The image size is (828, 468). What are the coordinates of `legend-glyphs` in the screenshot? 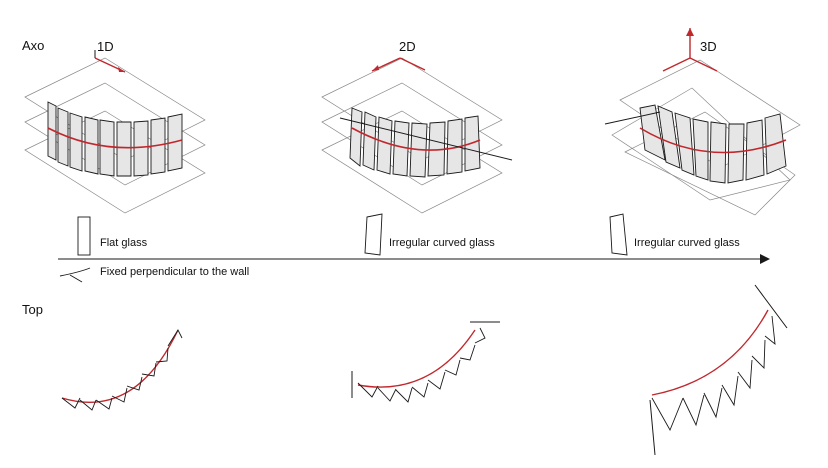 It's located at (343, 248).